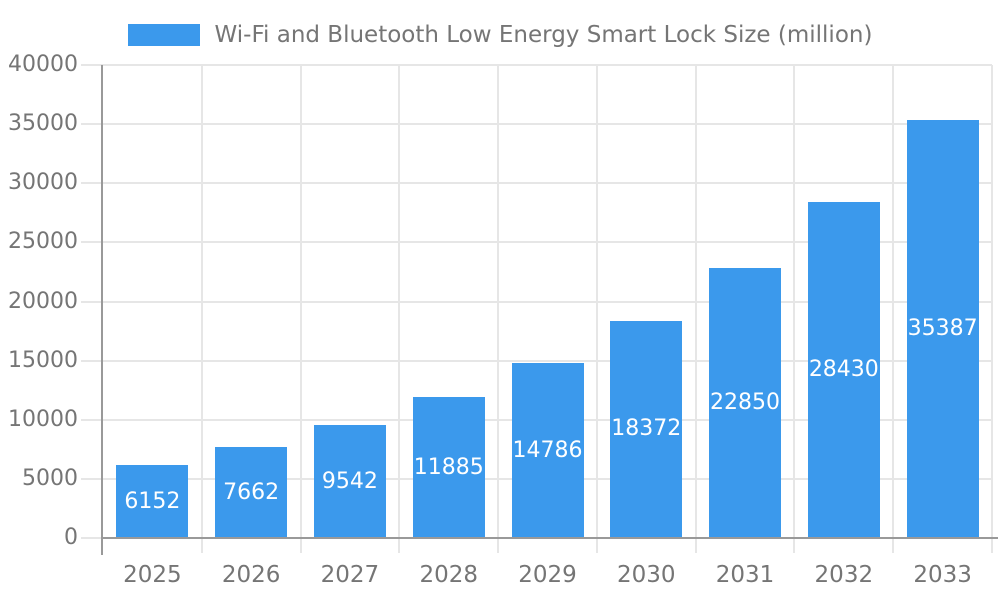 This screenshot has height=600, width=1000. I want to click on bar-2029, so click(547, 450).